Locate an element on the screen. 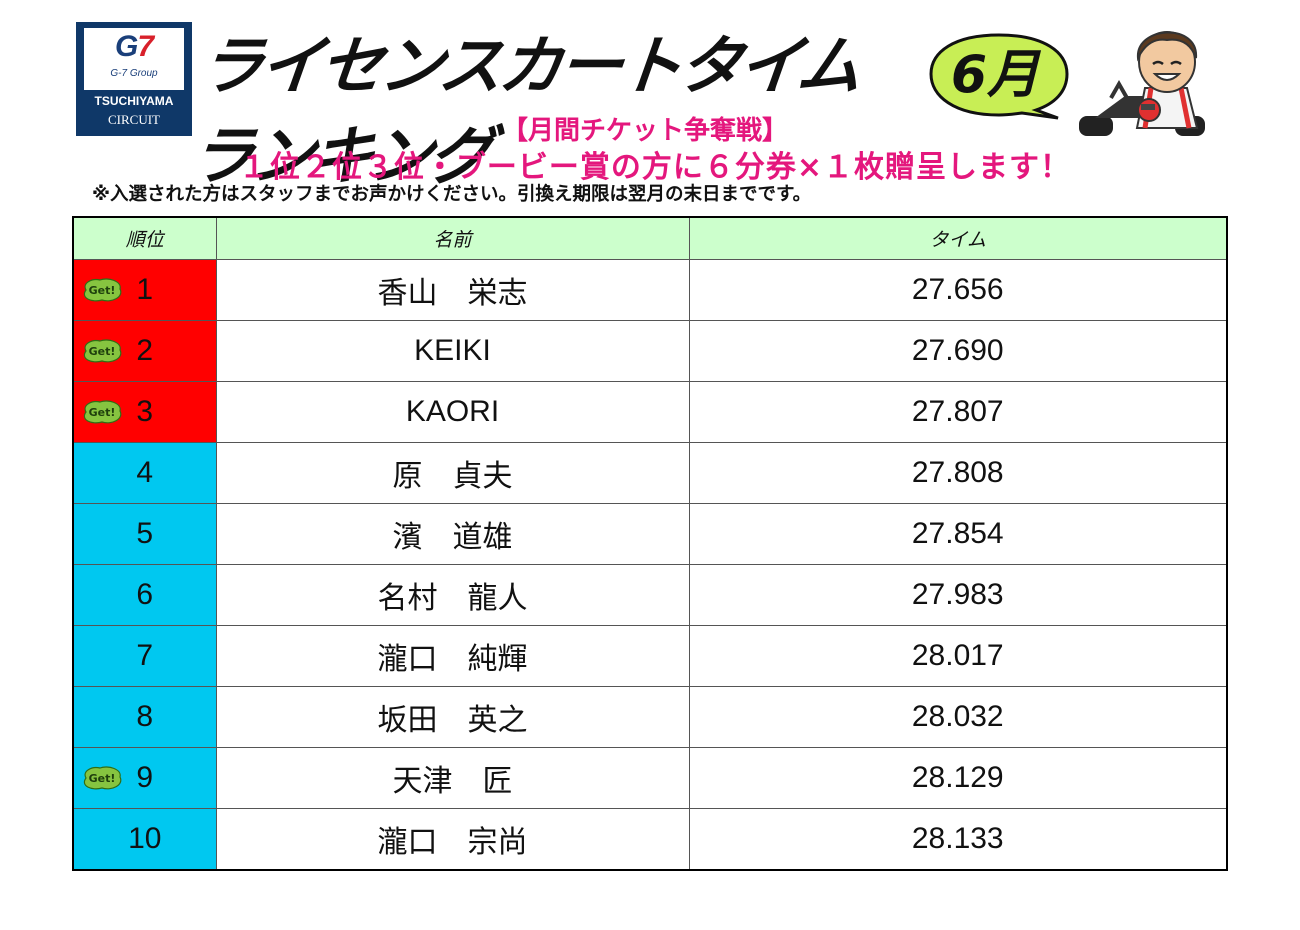 This screenshot has width=1300, height=930. name-cell: 名村 龍人 is located at coordinates (452, 595).